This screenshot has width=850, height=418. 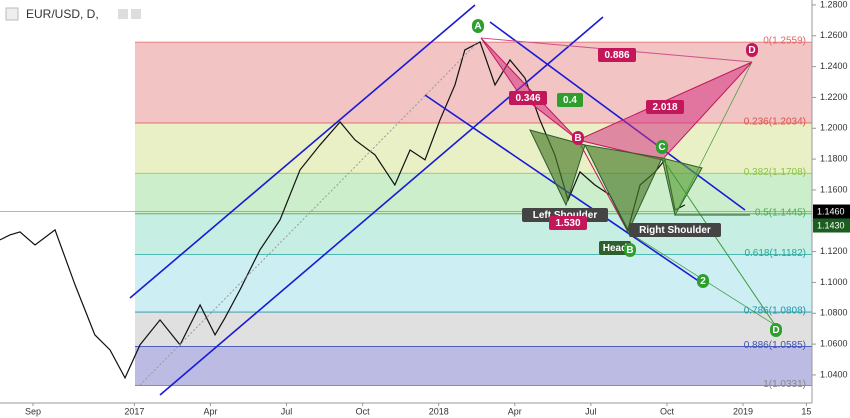 What do you see at coordinates (780, 212) in the screenshot?
I see `fib-label: 0.5(1.1445)` at bounding box center [780, 212].